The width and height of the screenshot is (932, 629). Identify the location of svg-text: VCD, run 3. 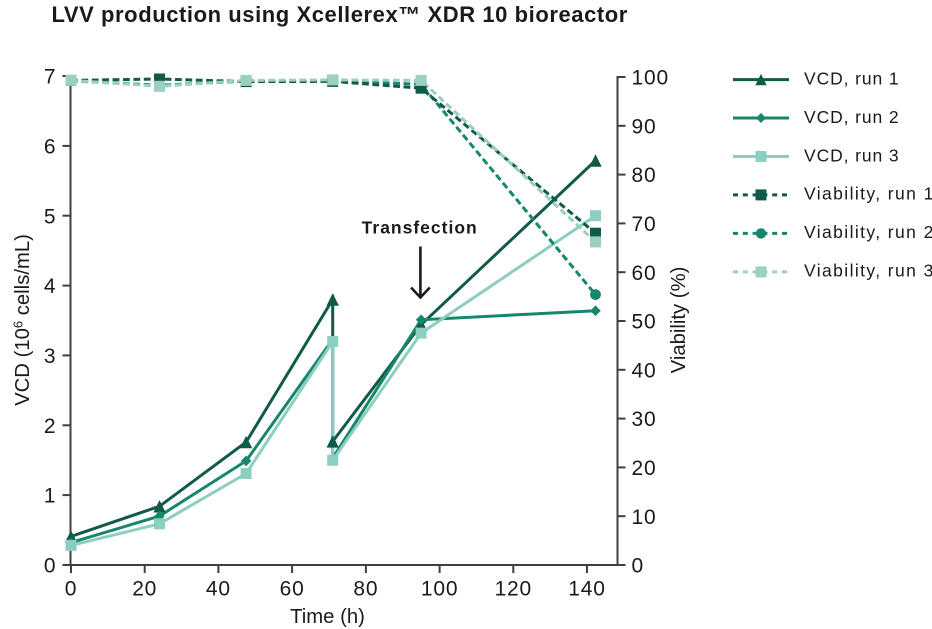
(852, 155).